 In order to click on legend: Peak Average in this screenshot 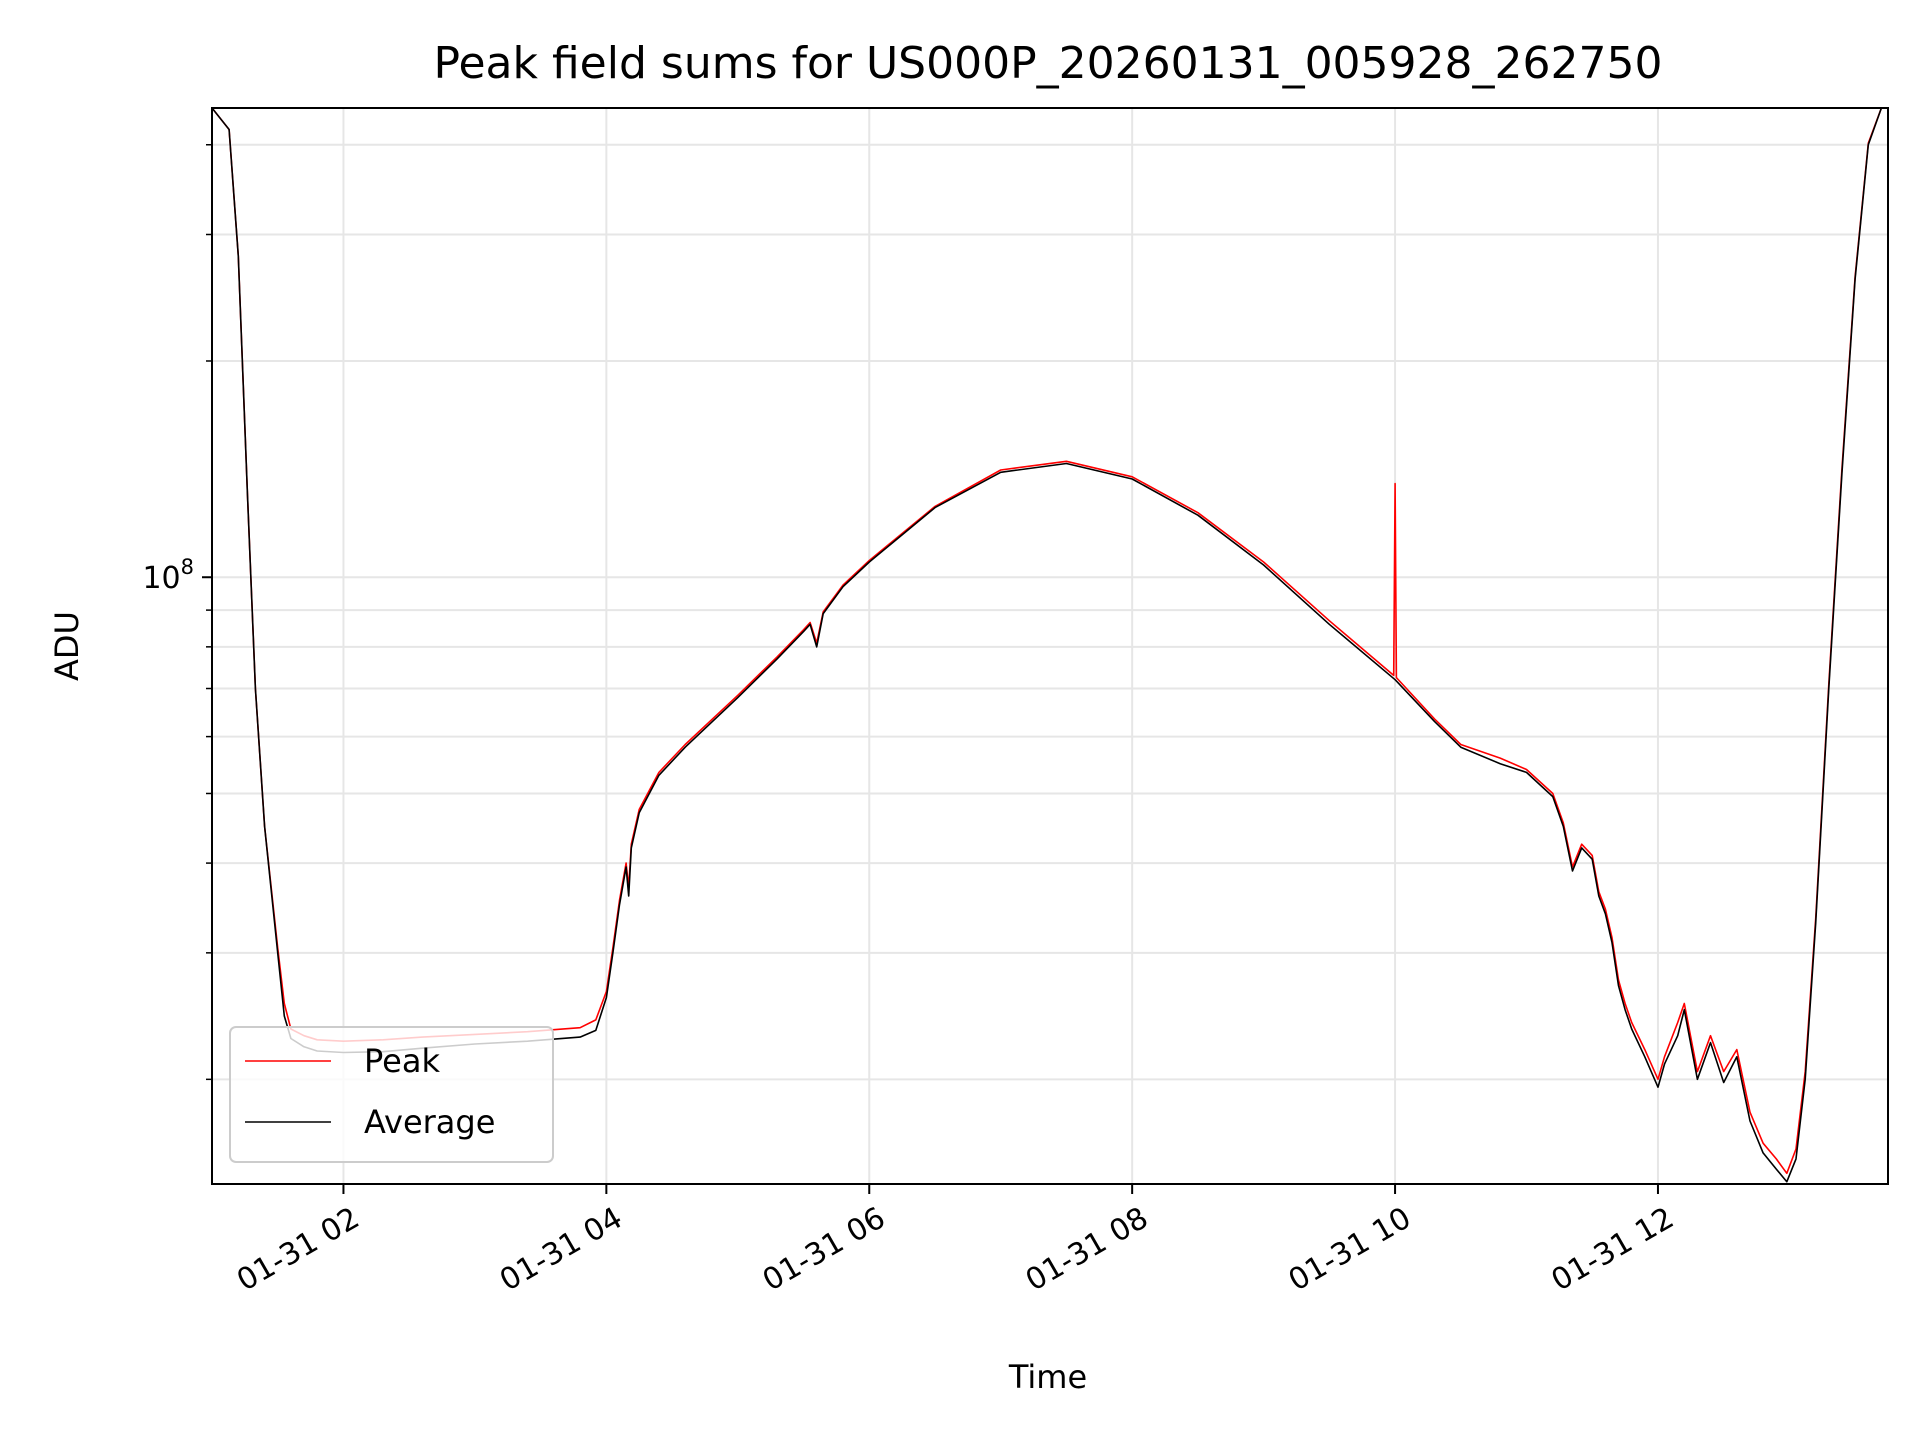, I will do `click(391, 1094)`.